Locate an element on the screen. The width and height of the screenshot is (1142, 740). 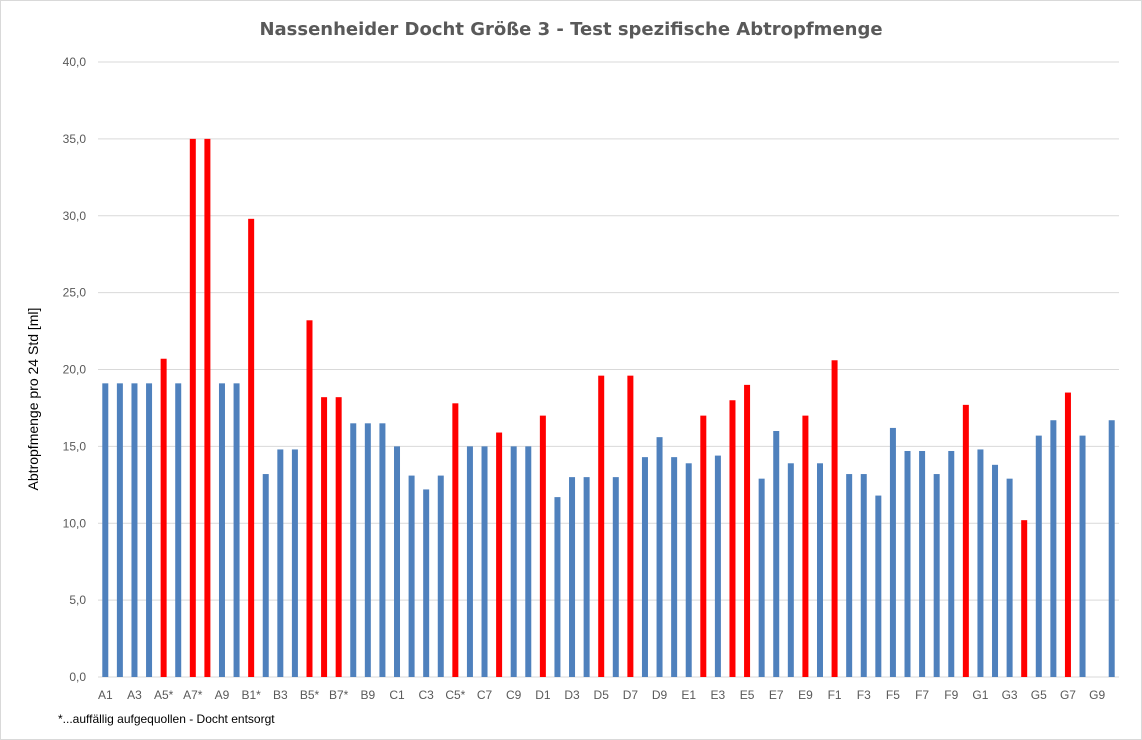
bar-a7-star is located at coordinates (192, 407).